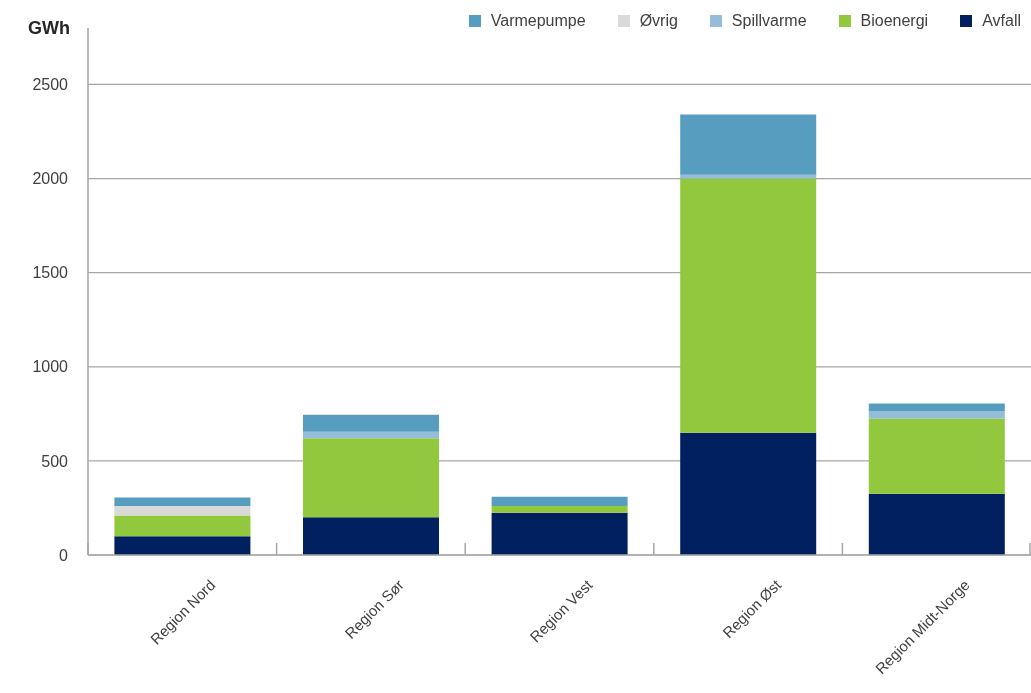  What do you see at coordinates (50, 179) in the screenshot?
I see `y-tick-label: 2000` at bounding box center [50, 179].